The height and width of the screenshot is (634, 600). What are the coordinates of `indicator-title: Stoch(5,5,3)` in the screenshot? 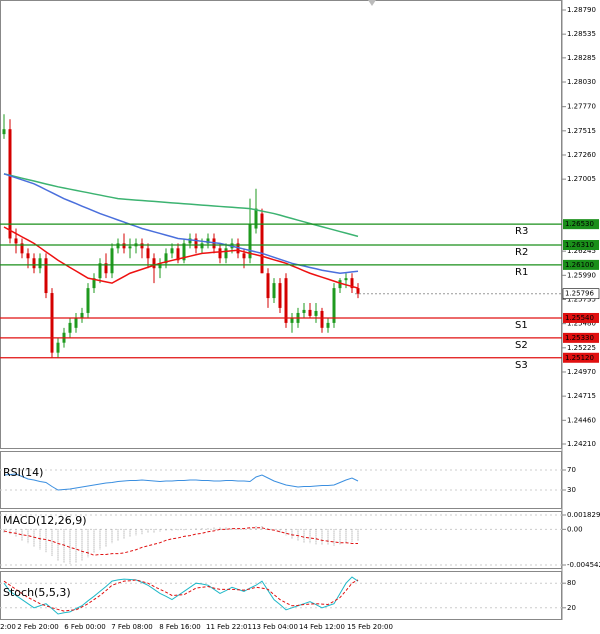 It's located at (37, 592).